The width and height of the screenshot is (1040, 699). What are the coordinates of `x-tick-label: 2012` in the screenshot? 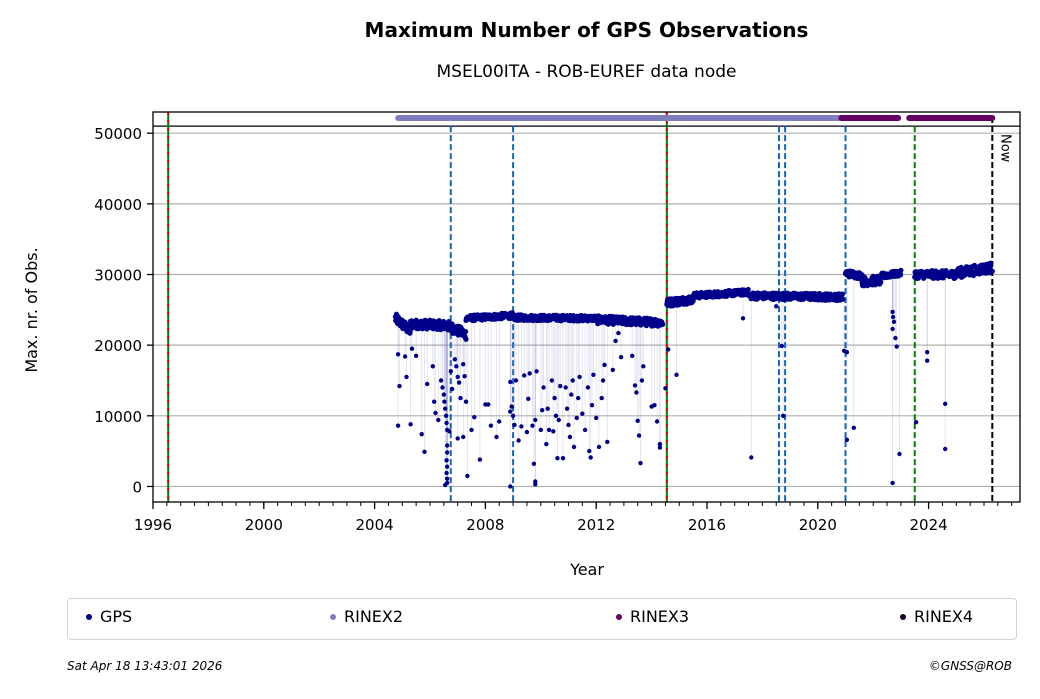 It's located at (596, 525).